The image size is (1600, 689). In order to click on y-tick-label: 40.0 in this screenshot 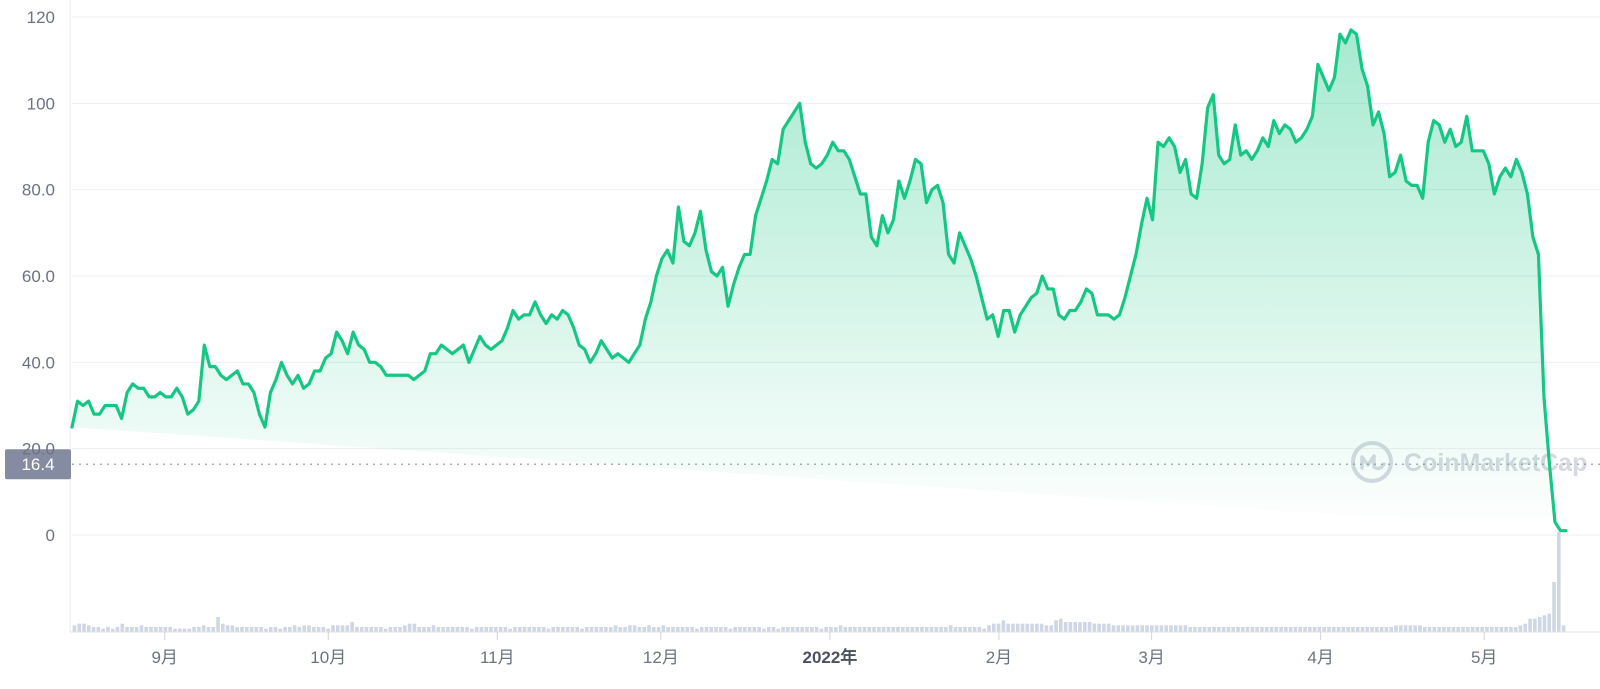, I will do `click(38, 362)`.